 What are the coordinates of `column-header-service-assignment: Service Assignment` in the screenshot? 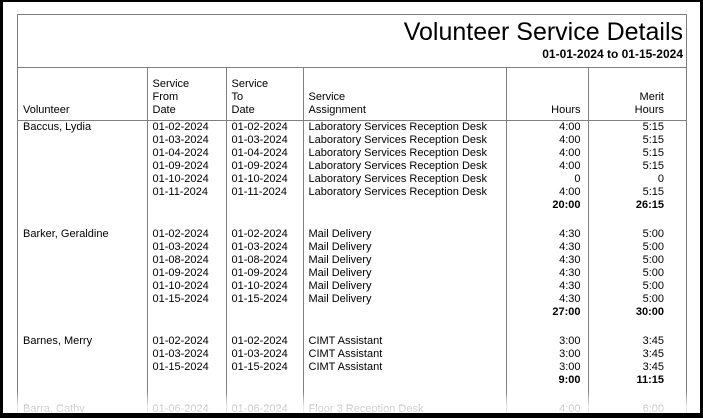 It's located at (404, 94).